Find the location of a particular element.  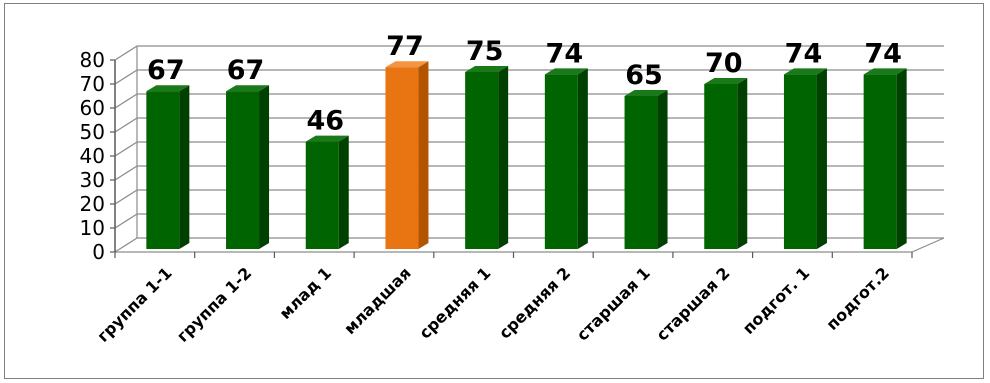

x-tick-label: старшая 1 is located at coordinates (613, 303).